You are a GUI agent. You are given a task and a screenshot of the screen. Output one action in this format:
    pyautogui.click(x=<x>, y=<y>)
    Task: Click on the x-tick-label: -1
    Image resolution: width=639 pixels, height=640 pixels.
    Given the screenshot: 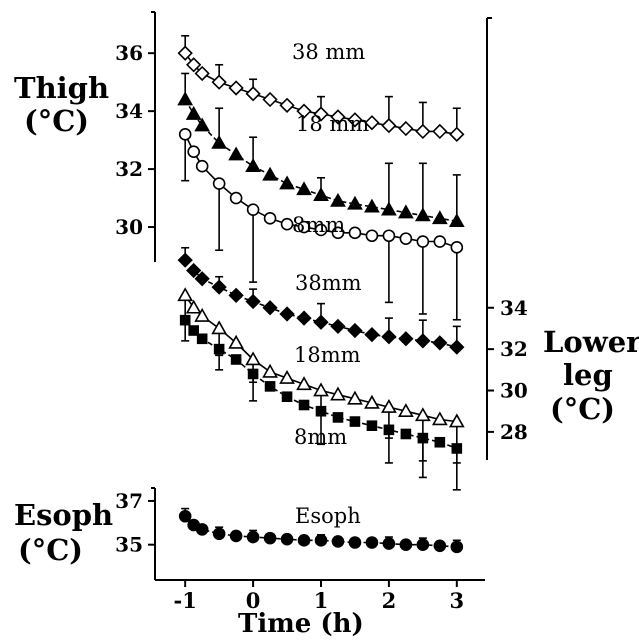 What is the action you would take?
    pyautogui.click(x=185, y=600)
    